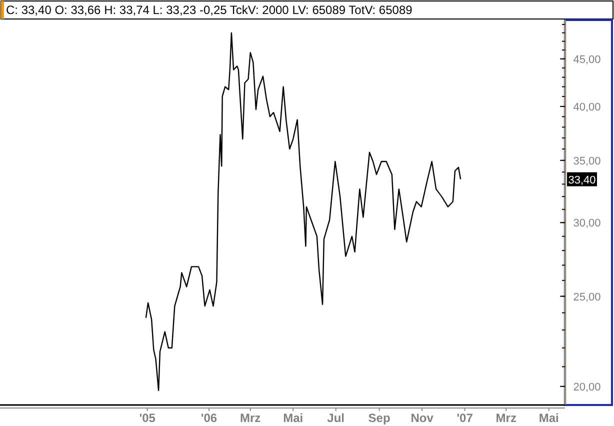 The width and height of the screenshot is (614, 426). What do you see at coordinates (336, 418) in the screenshot?
I see `x-tick-label: Jul` at bounding box center [336, 418].